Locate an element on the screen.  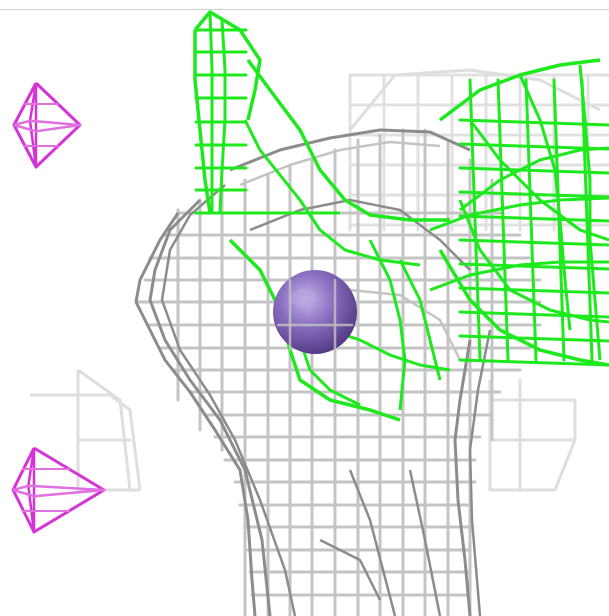
magenta-marker-lower is located at coordinates (58, 490).